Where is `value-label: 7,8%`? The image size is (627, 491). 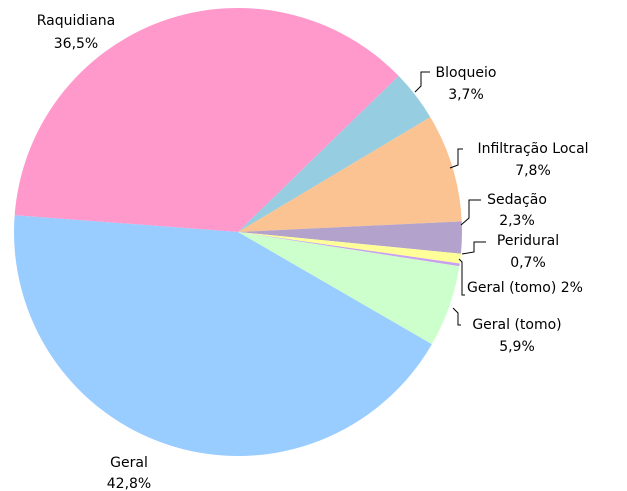
value-label: 7,8% is located at coordinates (533, 171).